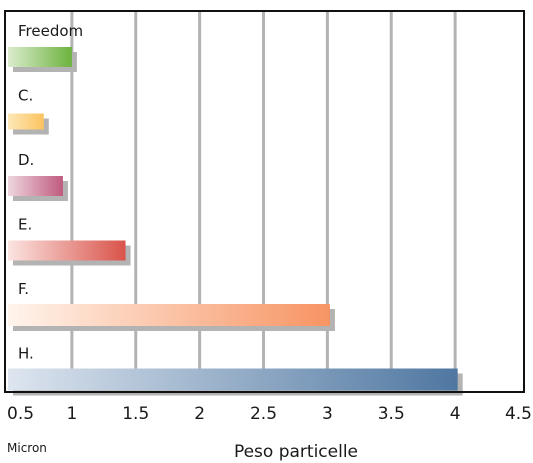 The width and height of the screenshot is (533, 463). Describe the element at coordinates (455, 414) in the screenshot. I see `x-tick-label: 4` at that location.